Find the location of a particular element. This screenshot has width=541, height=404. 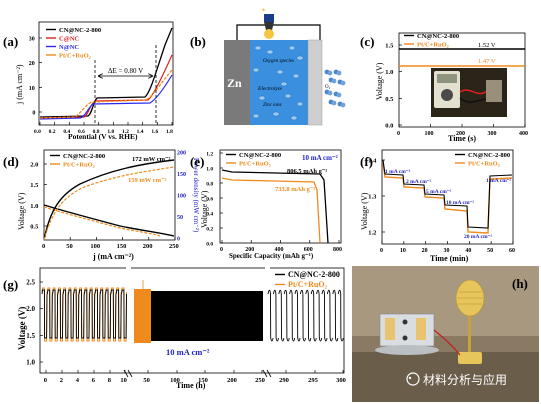

legend-label: C@NC is located at coordinates (69, 39).